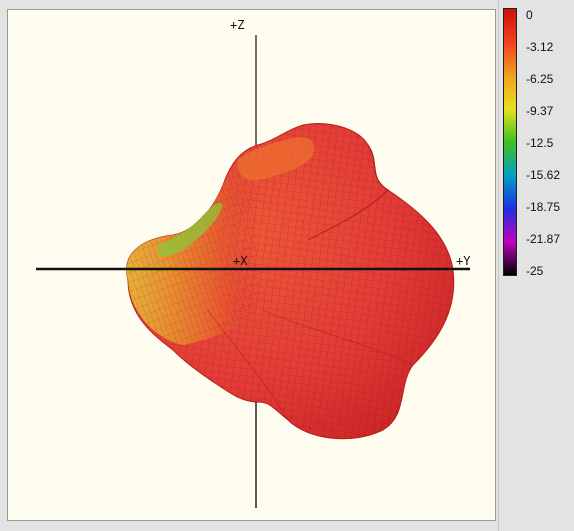 This screenshot has height=531, width=574. I want to click on right-lobe-contour, so click(348, 192).